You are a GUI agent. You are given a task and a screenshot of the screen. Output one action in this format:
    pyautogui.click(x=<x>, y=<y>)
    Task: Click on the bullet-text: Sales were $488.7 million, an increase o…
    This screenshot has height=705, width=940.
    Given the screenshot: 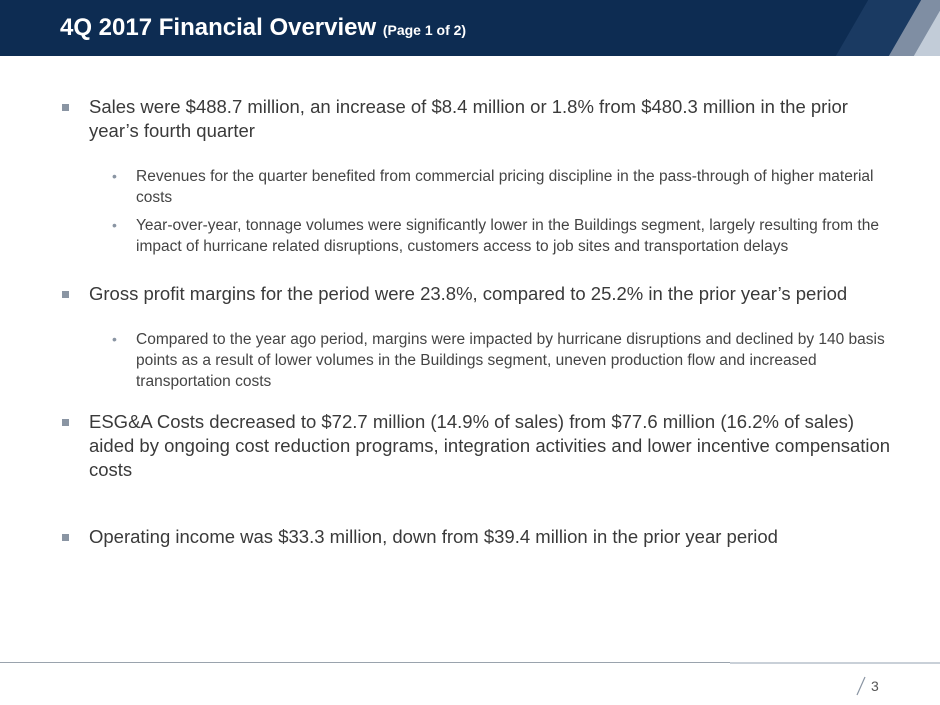 What is the action you would take?
    pyautogui.click(x=468, y=118)
    